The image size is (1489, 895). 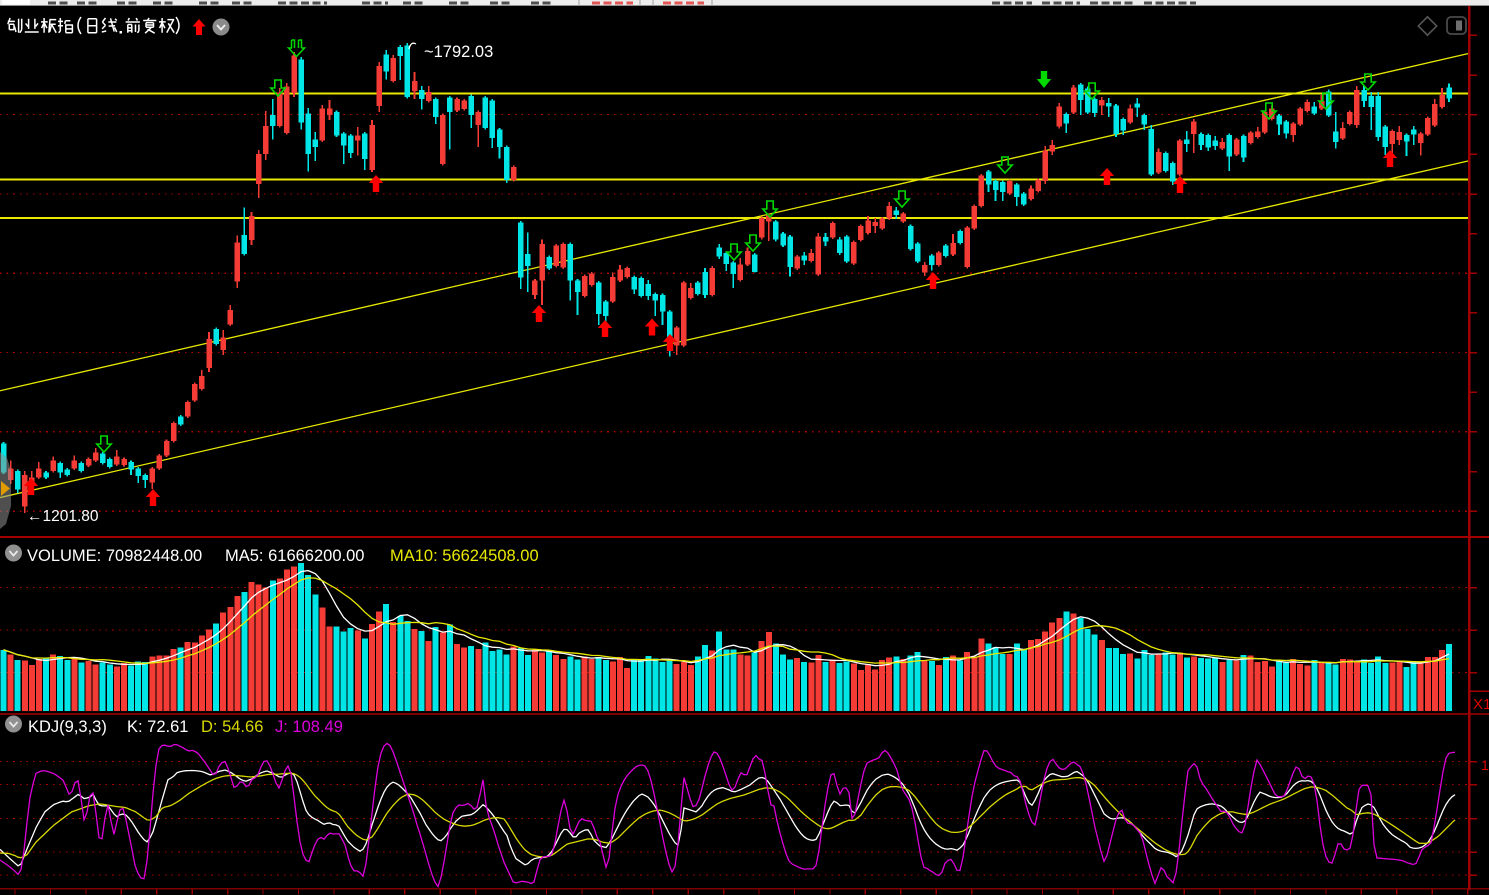 I want to click on svg-text: VOLUME: 70982448.00, so click(x=114, y=556).